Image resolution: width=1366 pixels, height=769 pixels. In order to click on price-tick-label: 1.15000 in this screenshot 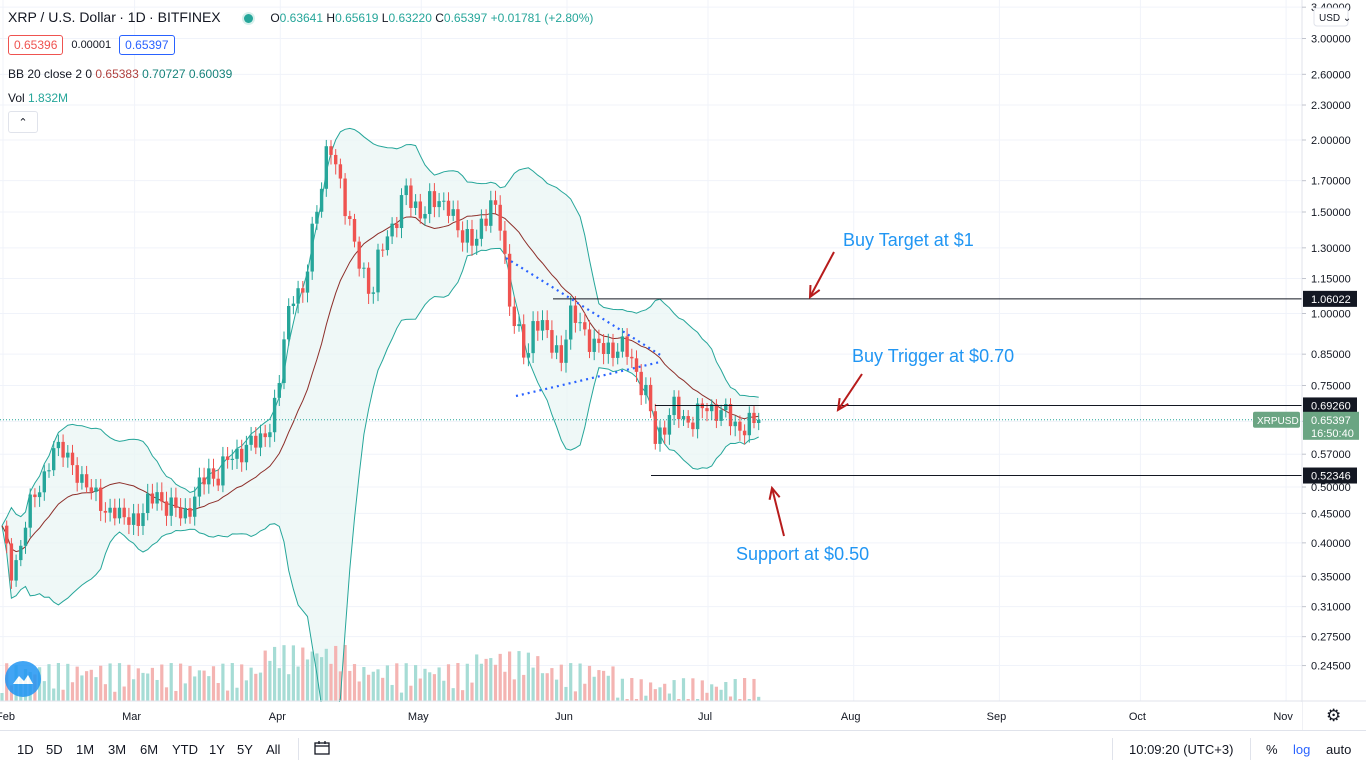, I will do `click(1331, 280)`.